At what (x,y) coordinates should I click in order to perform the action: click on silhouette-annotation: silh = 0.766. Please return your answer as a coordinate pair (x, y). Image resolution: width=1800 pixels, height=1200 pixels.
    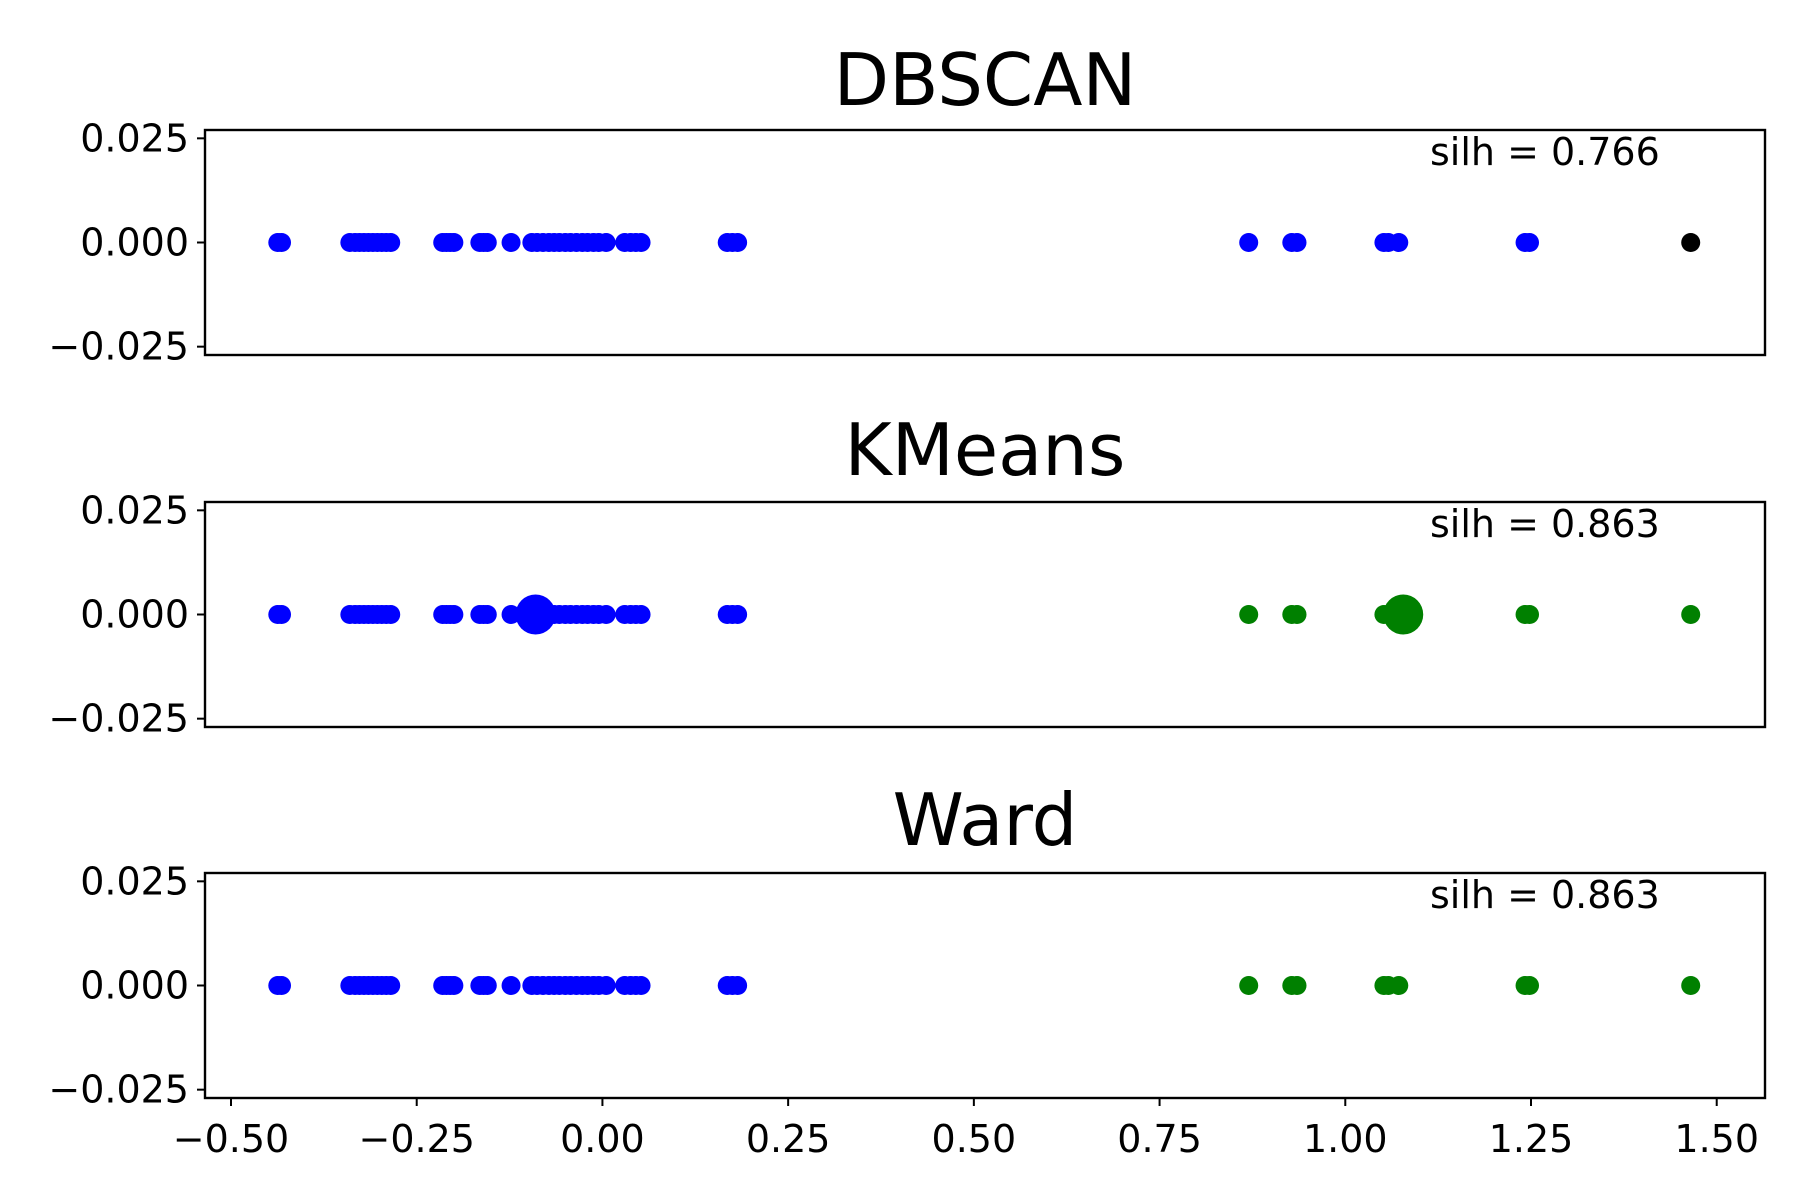
    Looking at the image, I should click on (1545, 152).